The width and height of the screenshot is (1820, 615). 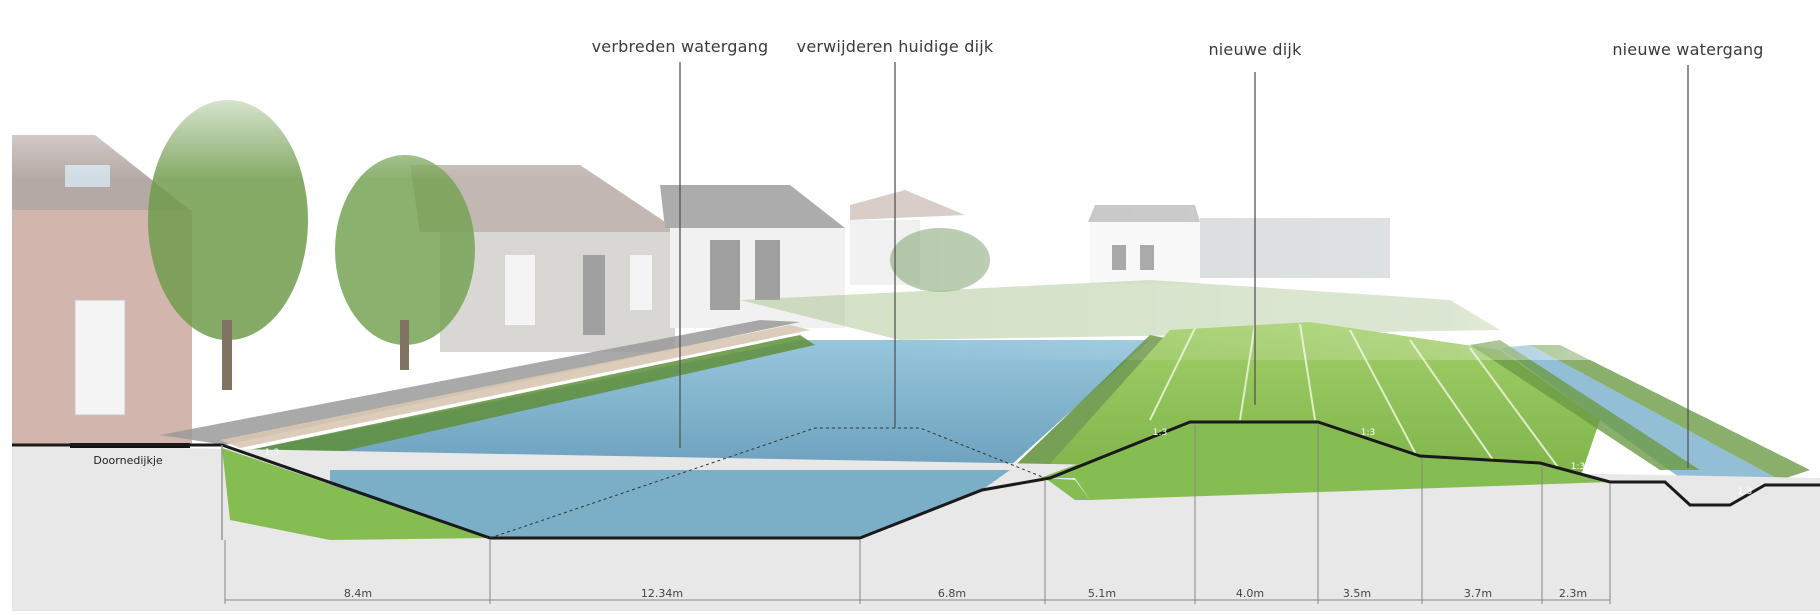 I want to click on reeds-right, so click(x=1087, y=407).